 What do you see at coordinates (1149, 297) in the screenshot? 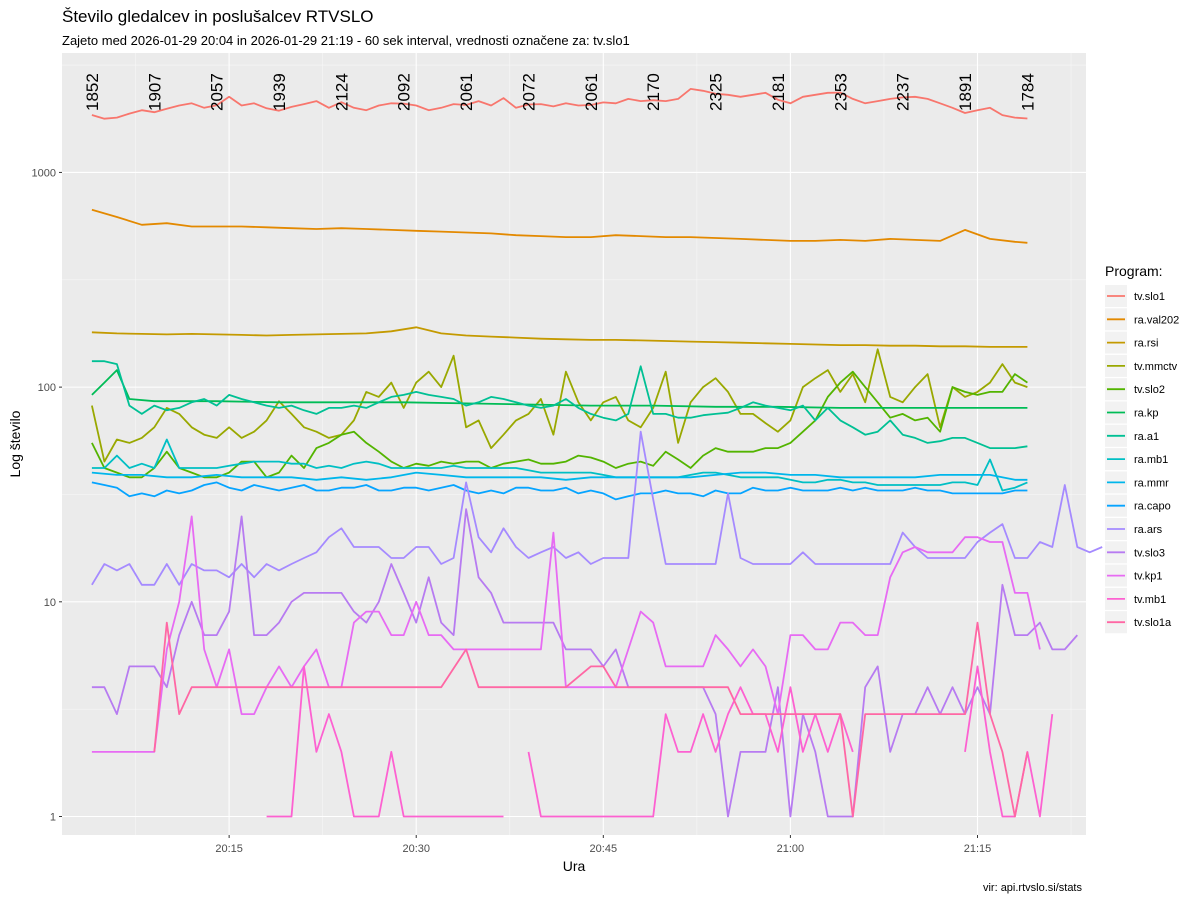
I see `legend-label: tv.slo1` at bounding box center [1149, 297].